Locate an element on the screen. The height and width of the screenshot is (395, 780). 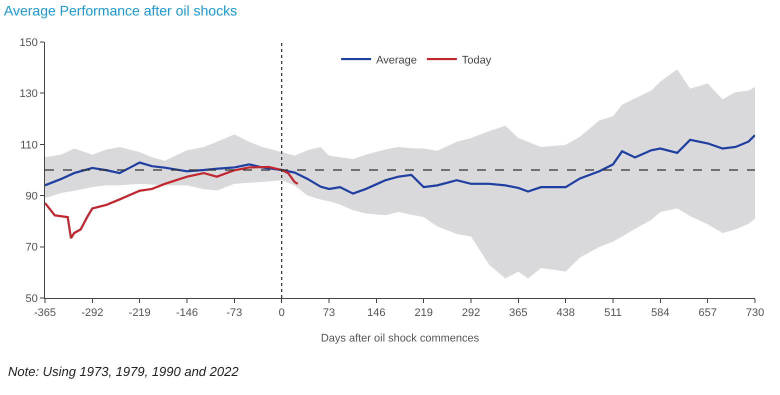
x-tick-label: 365 is located at coordinates (518, 313).